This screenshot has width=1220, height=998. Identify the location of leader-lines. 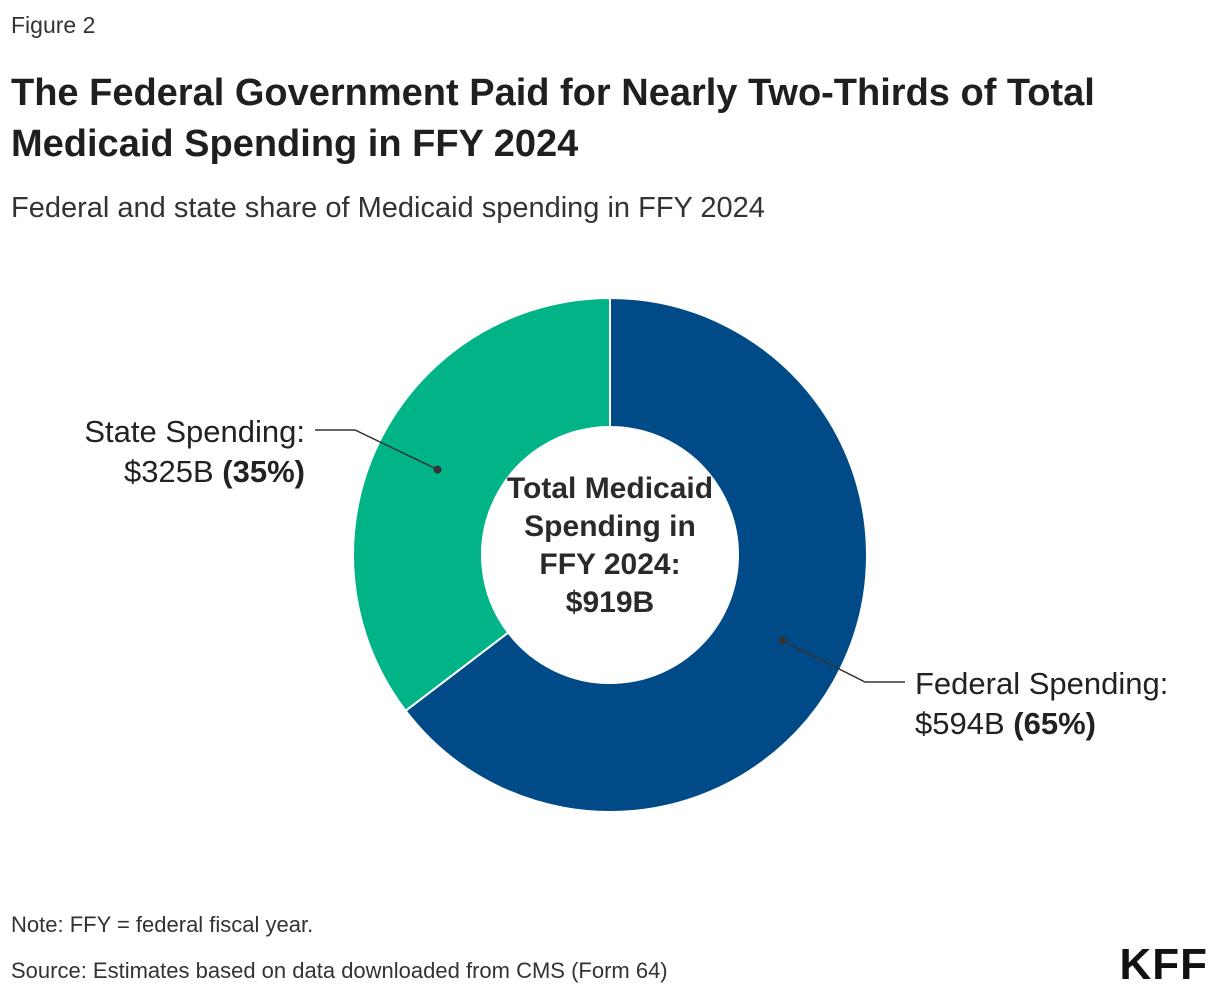
(610, 556).